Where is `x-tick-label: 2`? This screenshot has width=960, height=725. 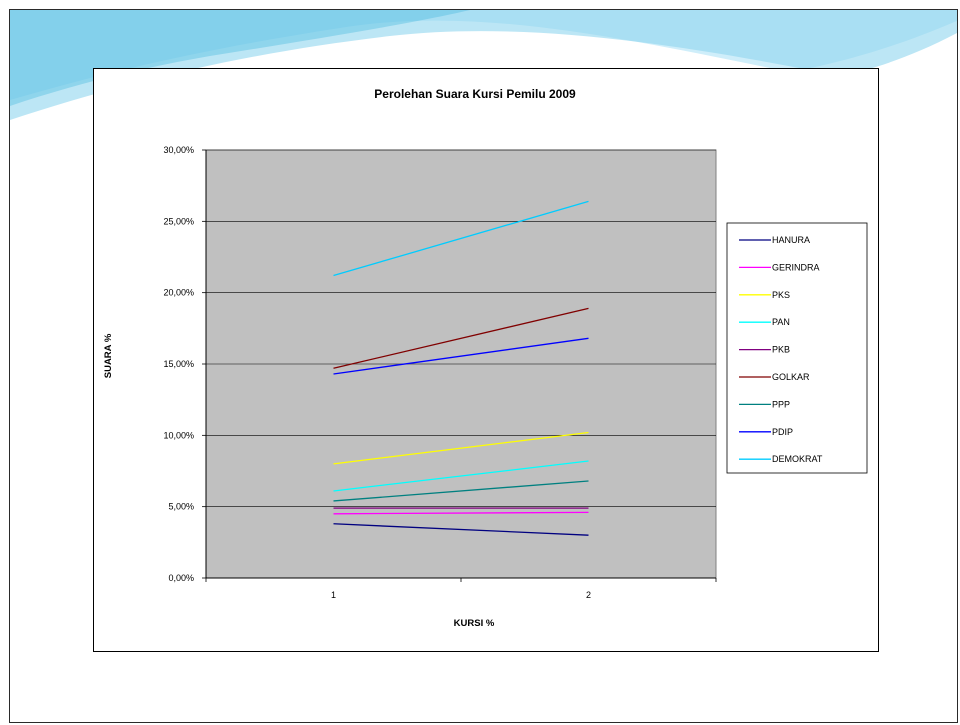 x-tick-label: 2 is located at coordinates (588, 595).